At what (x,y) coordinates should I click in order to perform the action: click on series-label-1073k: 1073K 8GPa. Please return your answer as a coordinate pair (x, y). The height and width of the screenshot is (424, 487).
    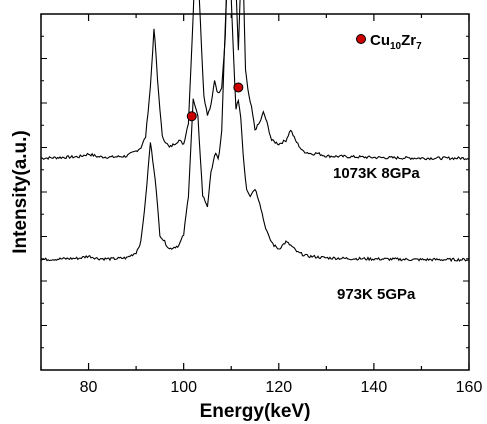
    Looking at the image, I should click on (376, 173).